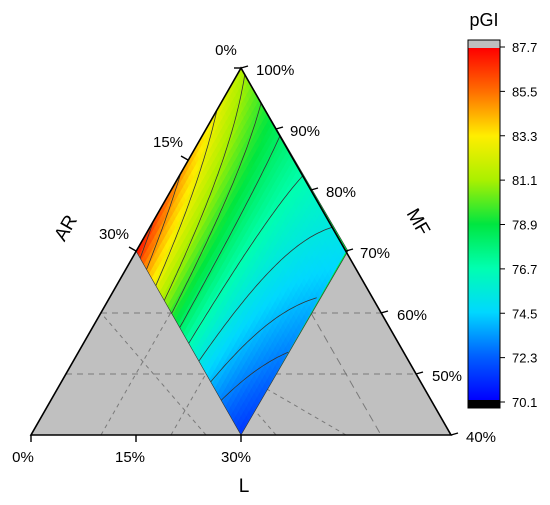  Describe the element at coordinates (244, 486) in the screenshot. I see `axis-label-bottom: L` at that location.